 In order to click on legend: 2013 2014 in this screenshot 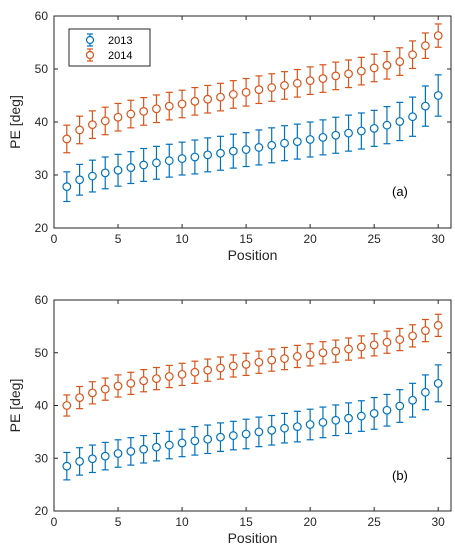, I will do `click(109, 47)`.